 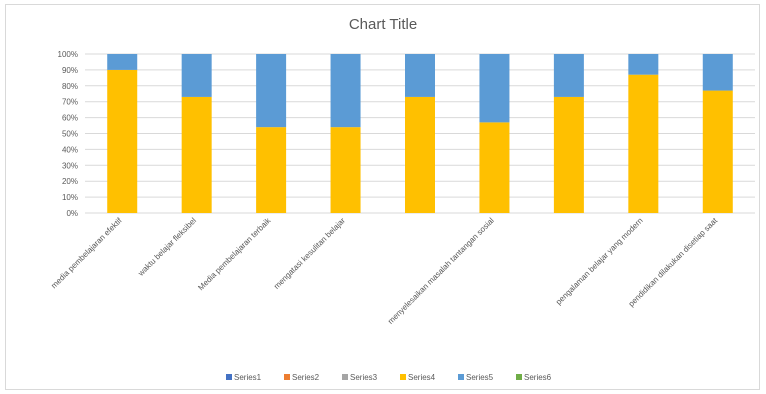 I want to click on legend-label: Series3, so click(x=364, y=377).